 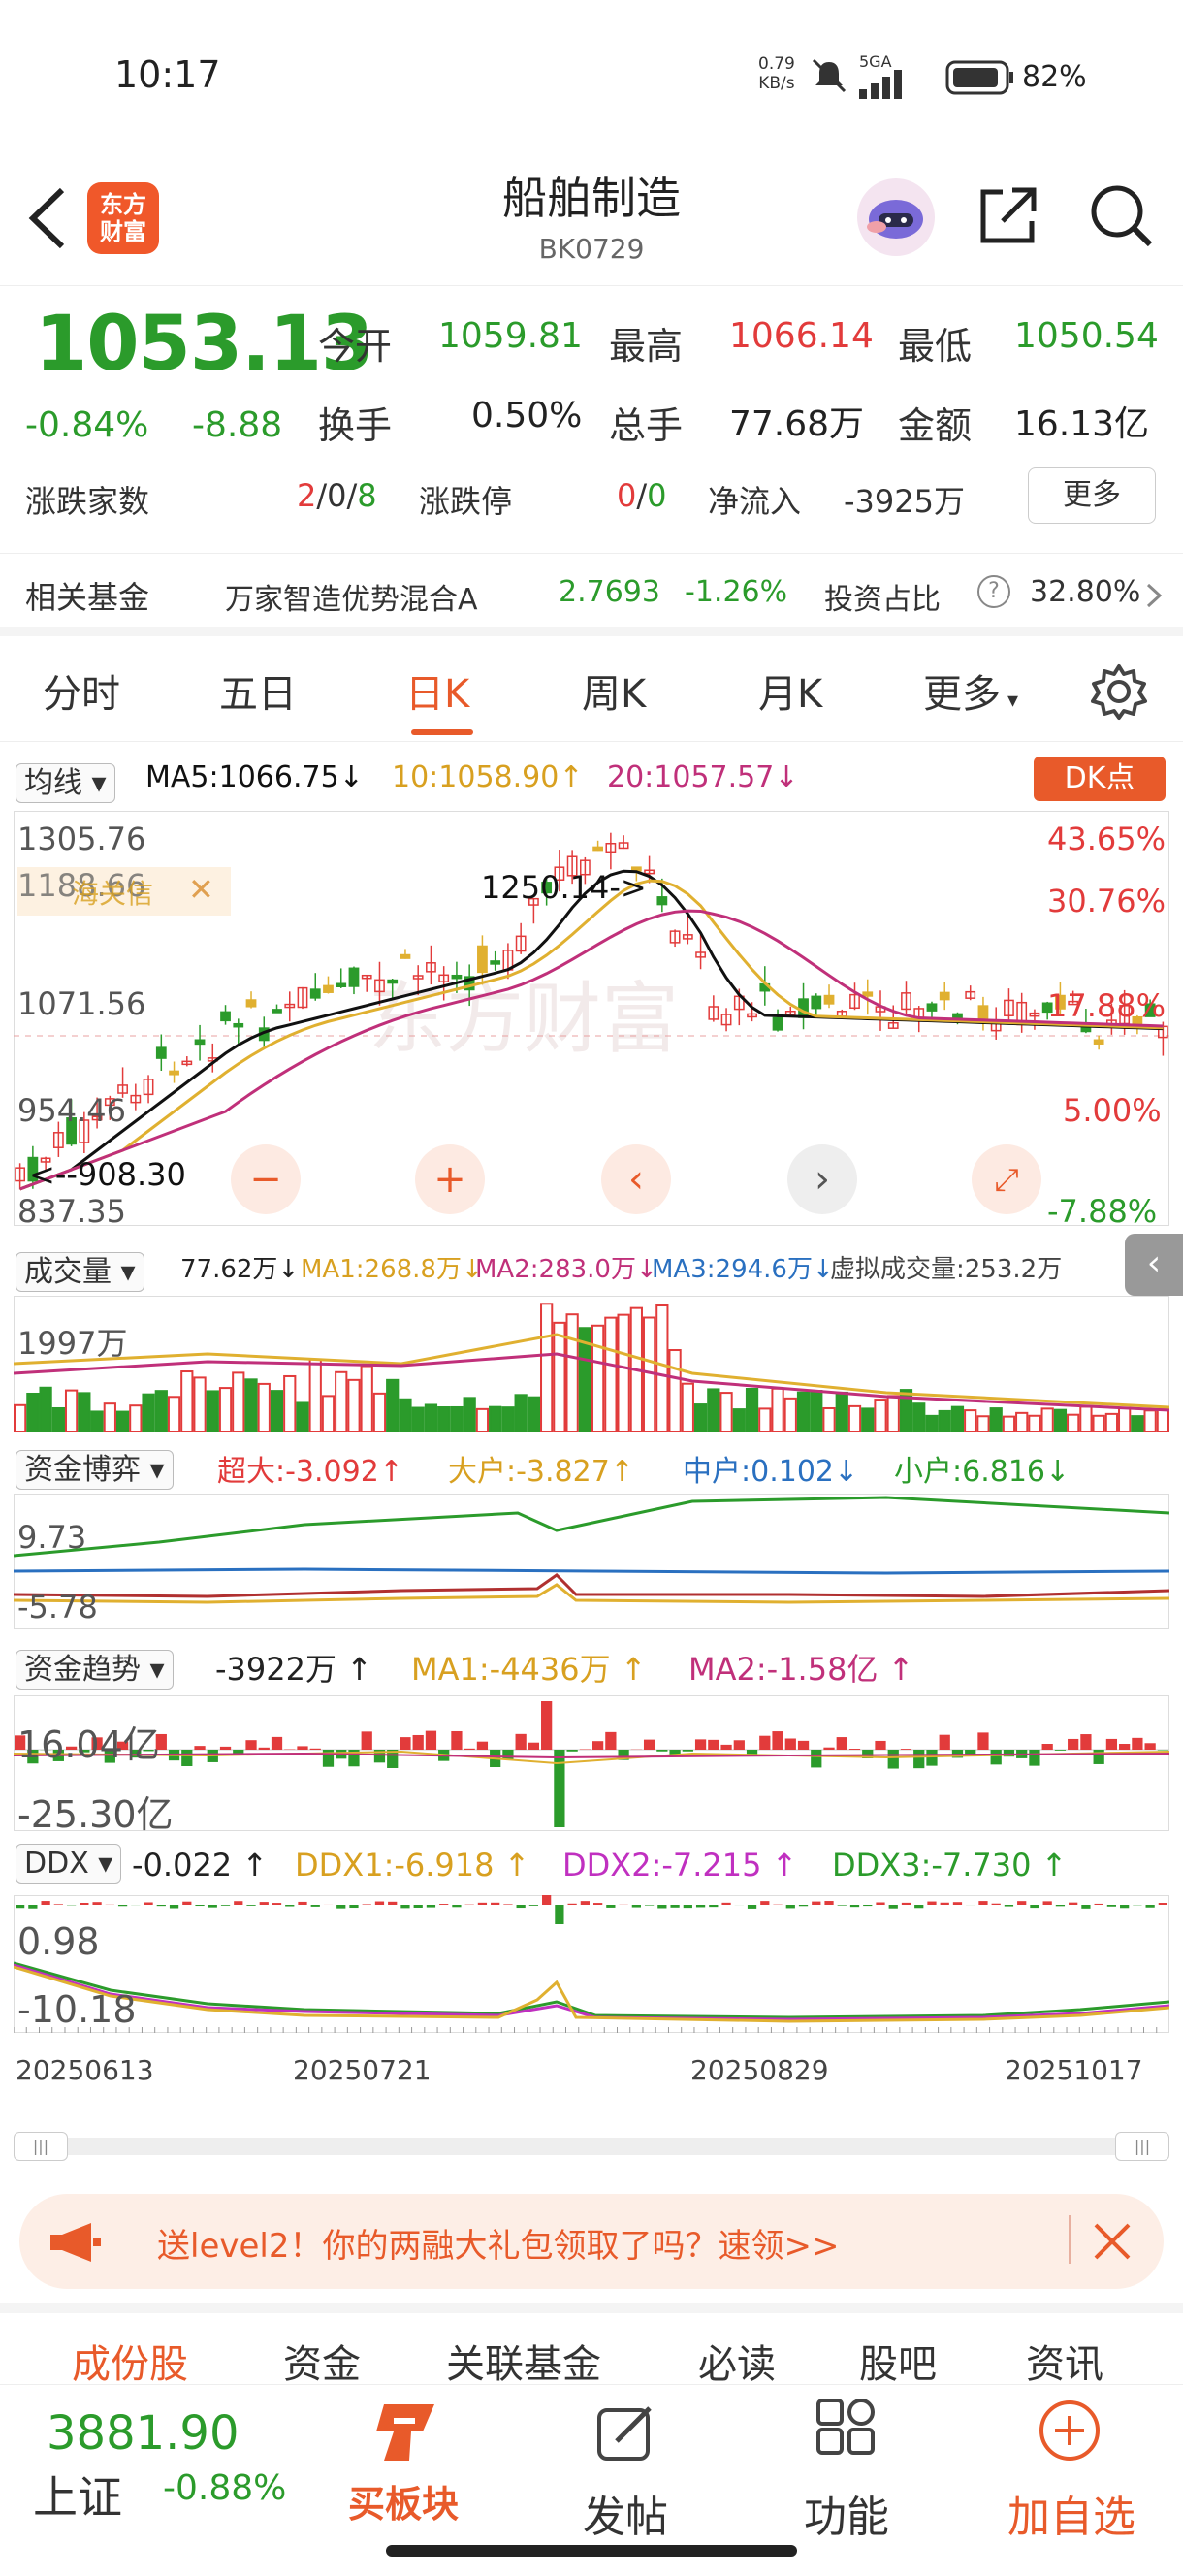 I want to click on volume-ma3: MA3:294.6万↓, so click(x=743, y=1269).